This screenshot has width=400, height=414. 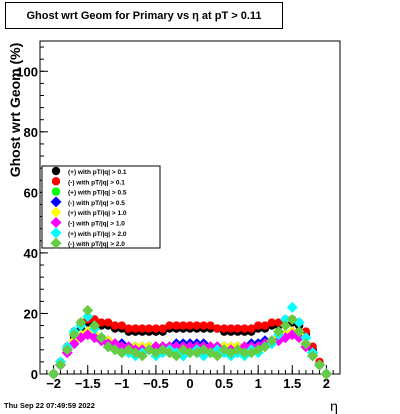 What do you see at coordinates (334, 406) in the screenshot?
I see `x-axis-label: η` at bounding box center [334, 406].